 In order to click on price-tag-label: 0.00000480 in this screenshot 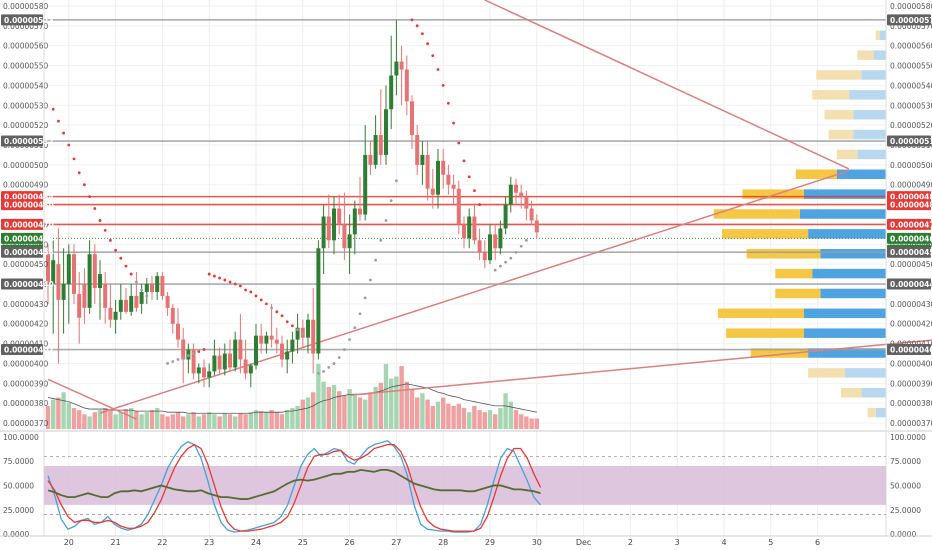, I will do `click(29, 205)`.